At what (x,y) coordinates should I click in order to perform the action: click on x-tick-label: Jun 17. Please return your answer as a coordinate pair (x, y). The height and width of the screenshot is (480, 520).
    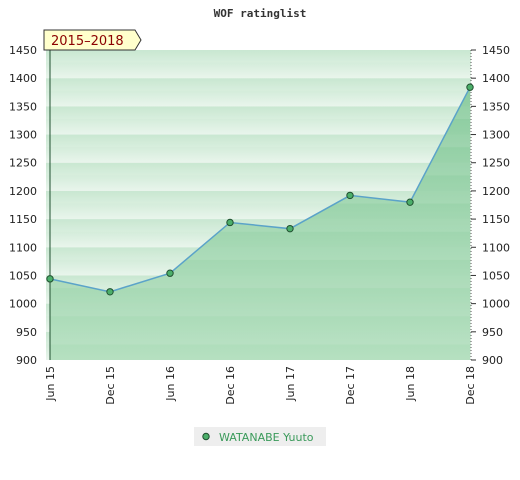
    Looking at the image, I should click on (290, 384).